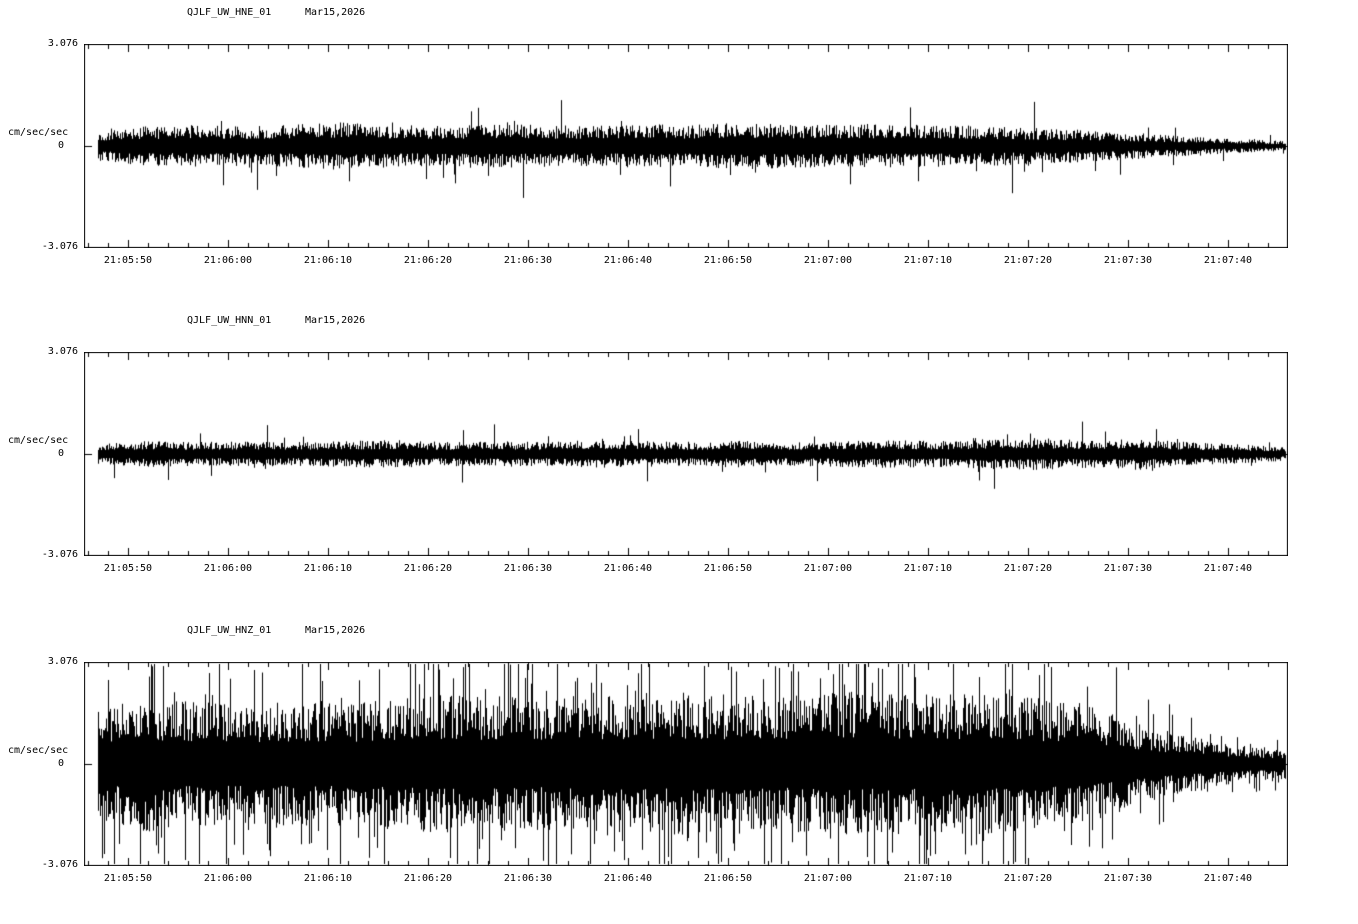  What do you see at coordinates (229, 12) in the screenshot?
I see `station-channel-label: QJLF_UW_HNE_01` at bounding box center [229, 12].